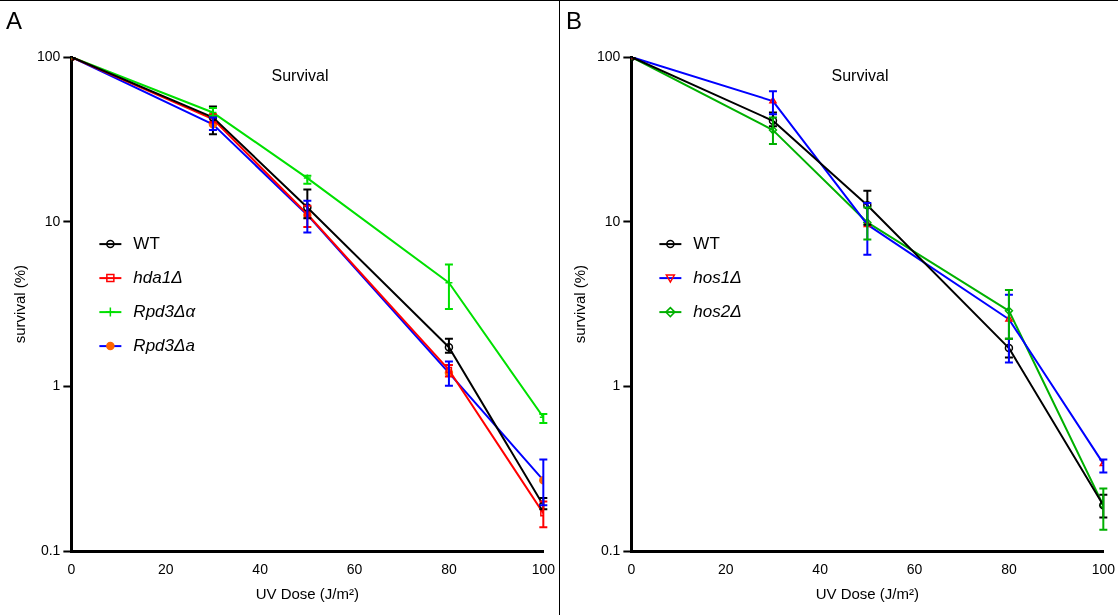 The width and height of the screenshot is (1118, 615). I want to click on legend-label: Rpd3Δα, so click(165, 311).